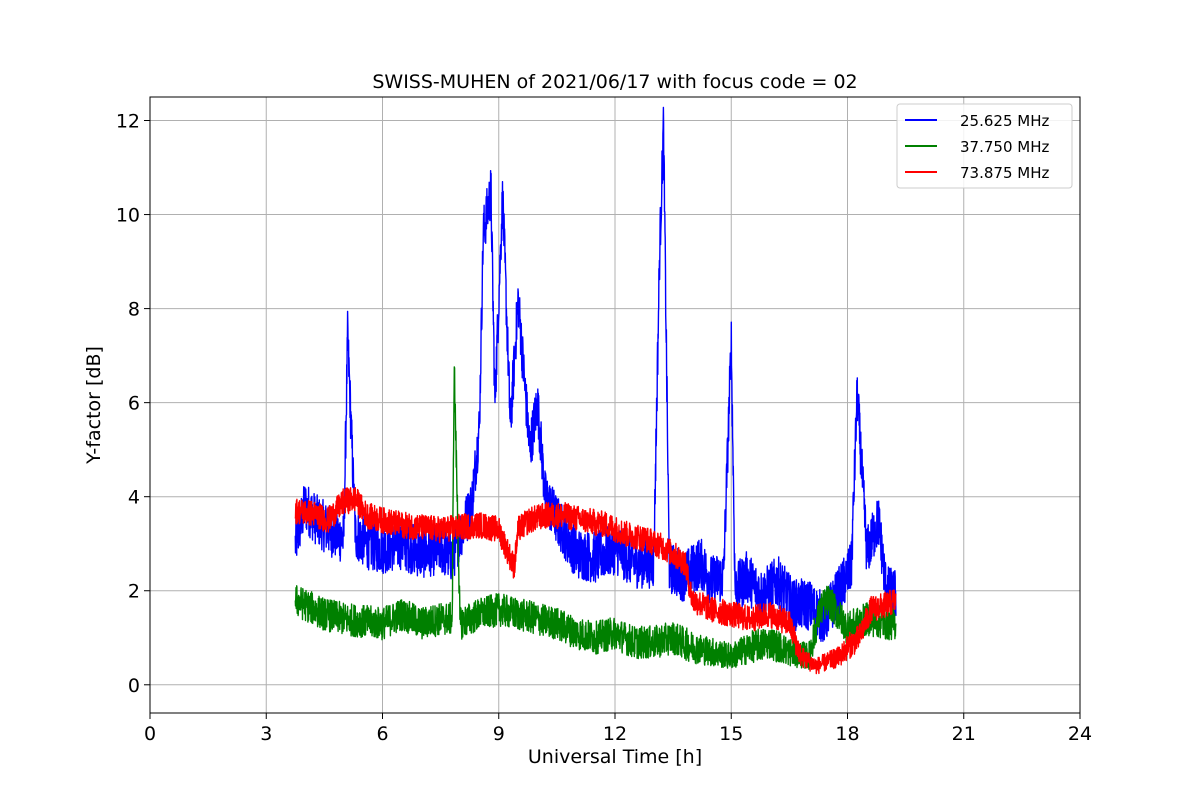 This screenshot has height=800, width=1200. Describe the element at coordinates (266, 734) in the screenshot. I see `x-tick-label: 3` at that location.